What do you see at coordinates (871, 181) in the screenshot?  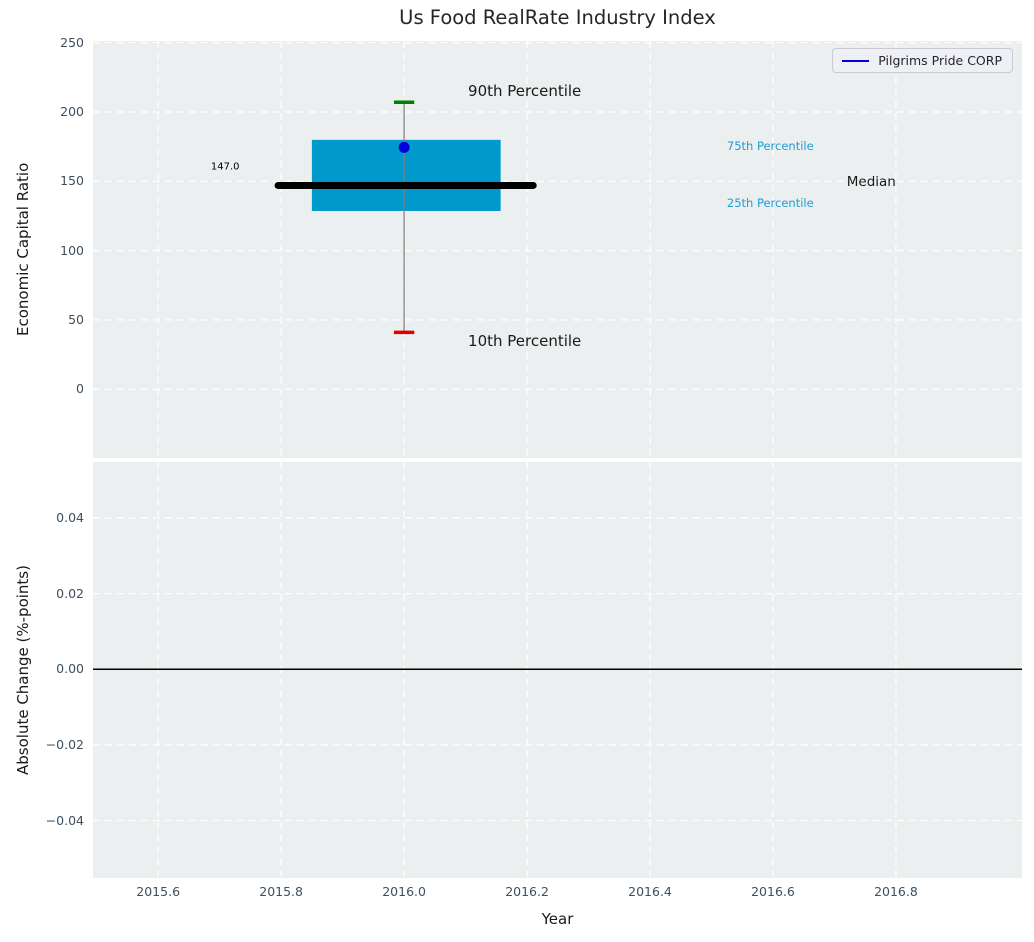 I see `annotation: Median` at bounding box center [871, 181].